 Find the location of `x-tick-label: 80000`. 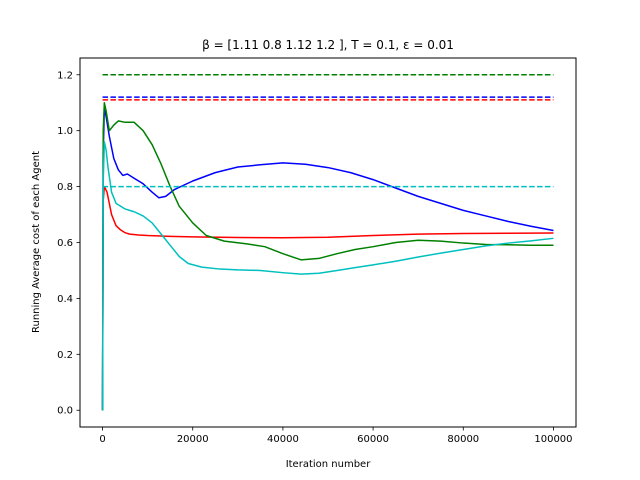

x-tick-label: 80000 is located at coordinates (463, 439).